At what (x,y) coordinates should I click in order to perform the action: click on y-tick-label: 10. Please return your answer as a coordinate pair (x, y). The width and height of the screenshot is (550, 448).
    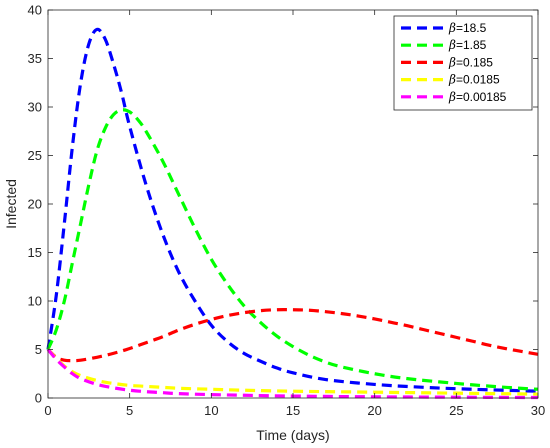
    Looking at the image, I should click on (35, 301).